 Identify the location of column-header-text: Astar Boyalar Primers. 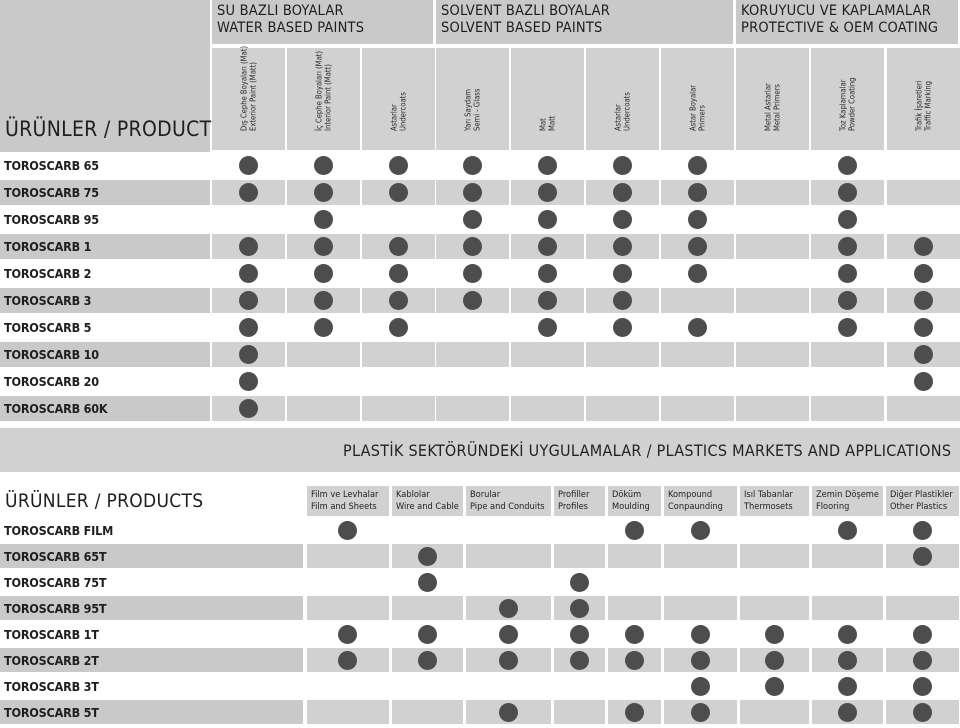
(697, 108).